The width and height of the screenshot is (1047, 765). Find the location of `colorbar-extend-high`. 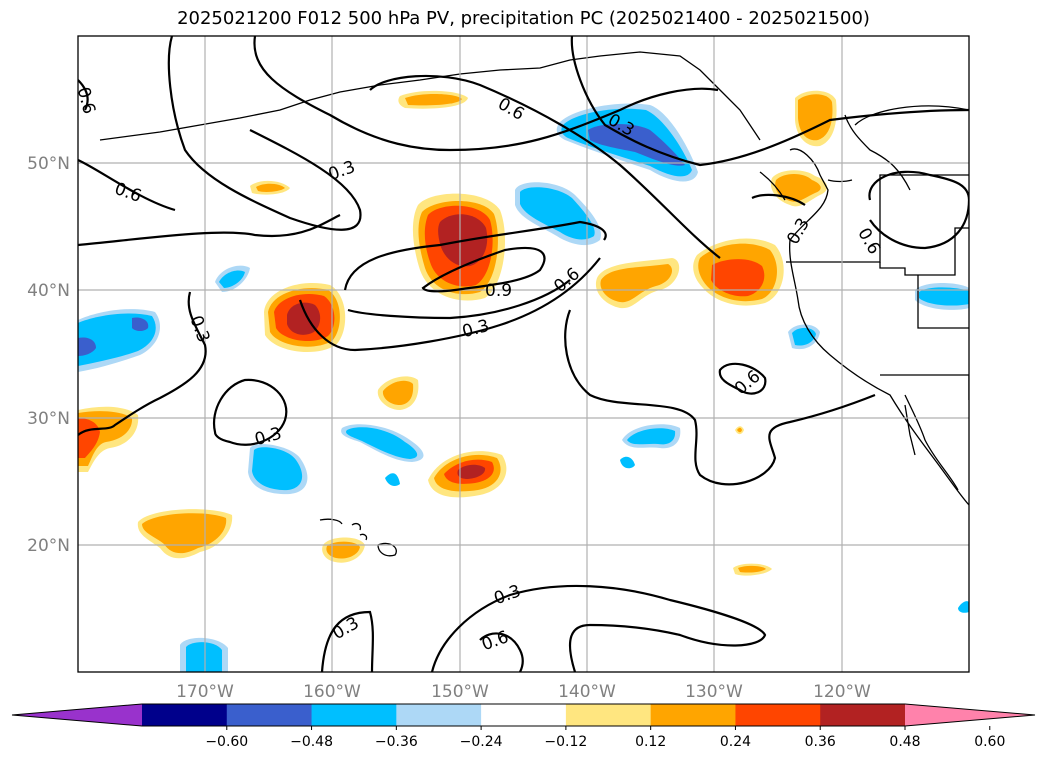

colorbar-extend-high is located at coordinates (970, 715).